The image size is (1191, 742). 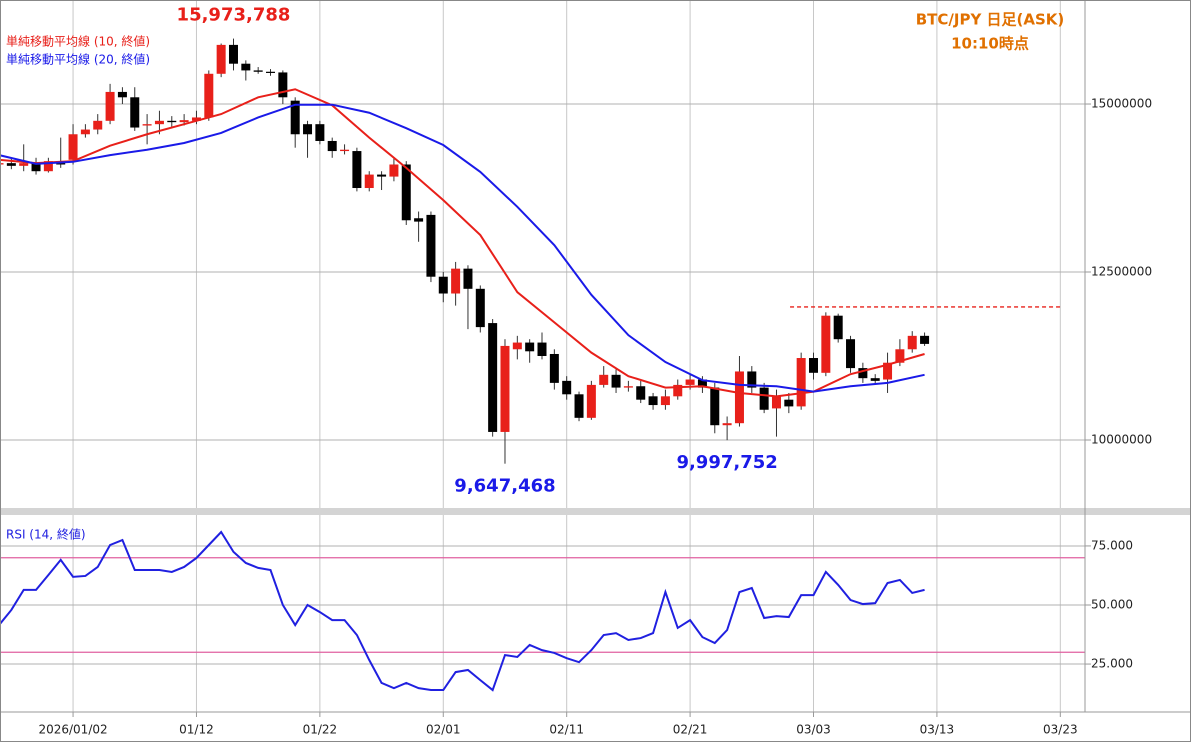 What do you see at coordinates (320, 730) in the screenshot?
I see `x-tick-label: 01/22` at bounding box center [320, 730].